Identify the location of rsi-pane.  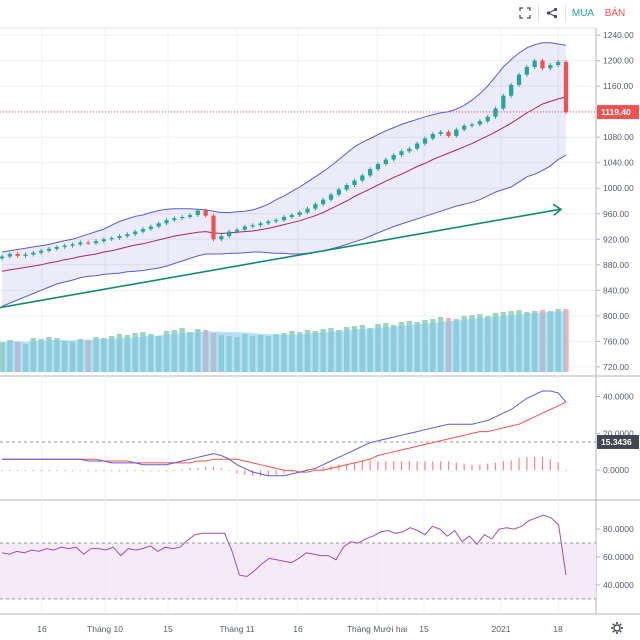
(298, 557).